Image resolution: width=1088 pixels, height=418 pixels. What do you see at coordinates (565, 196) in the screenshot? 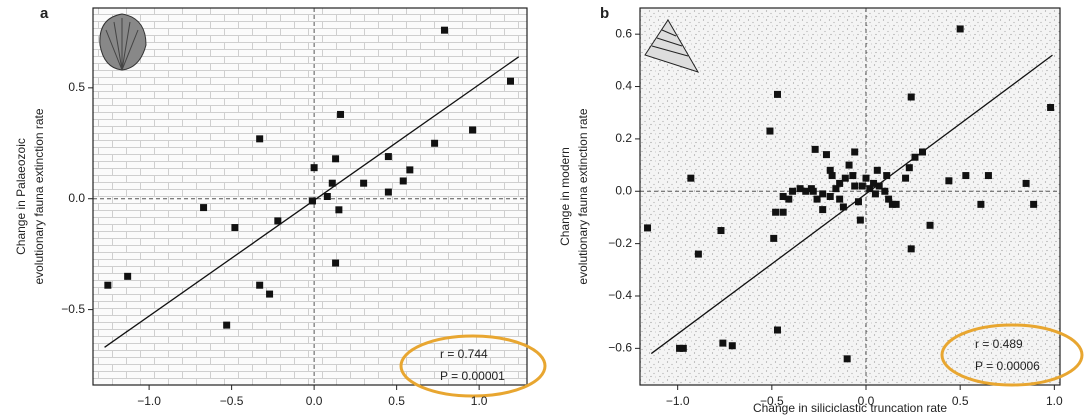
I see `y-axis-label: Change in modern` at bounding box center [565, 196].